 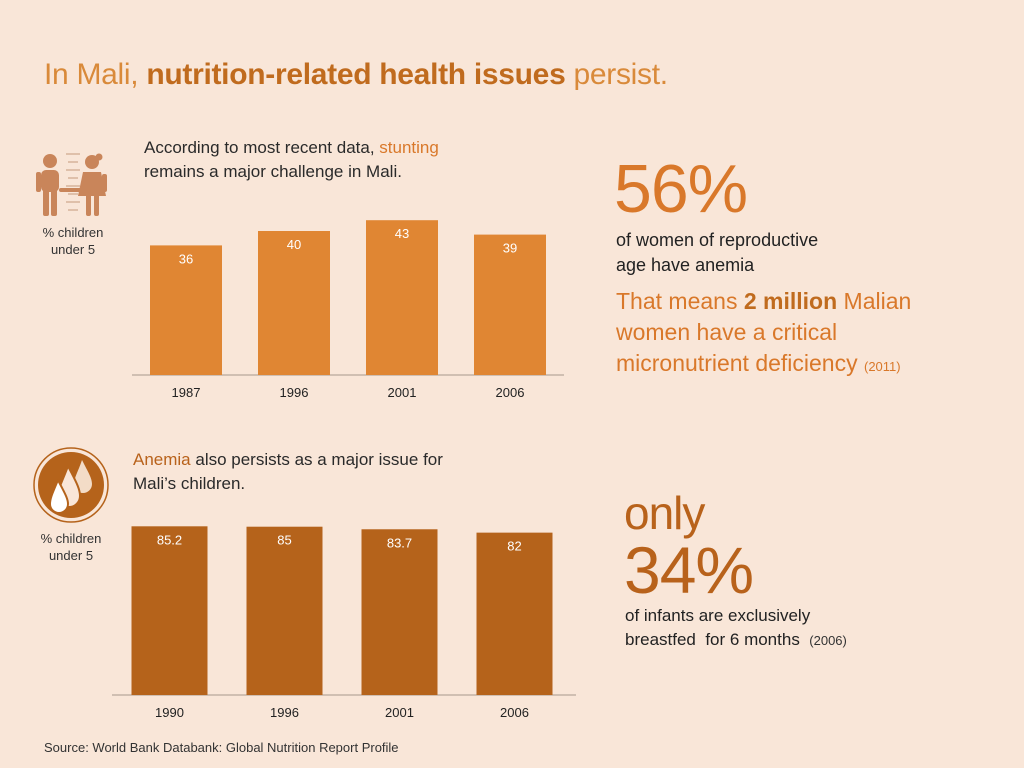 I want to click on means-line1-end: Malian, so click(x=874, y=301).